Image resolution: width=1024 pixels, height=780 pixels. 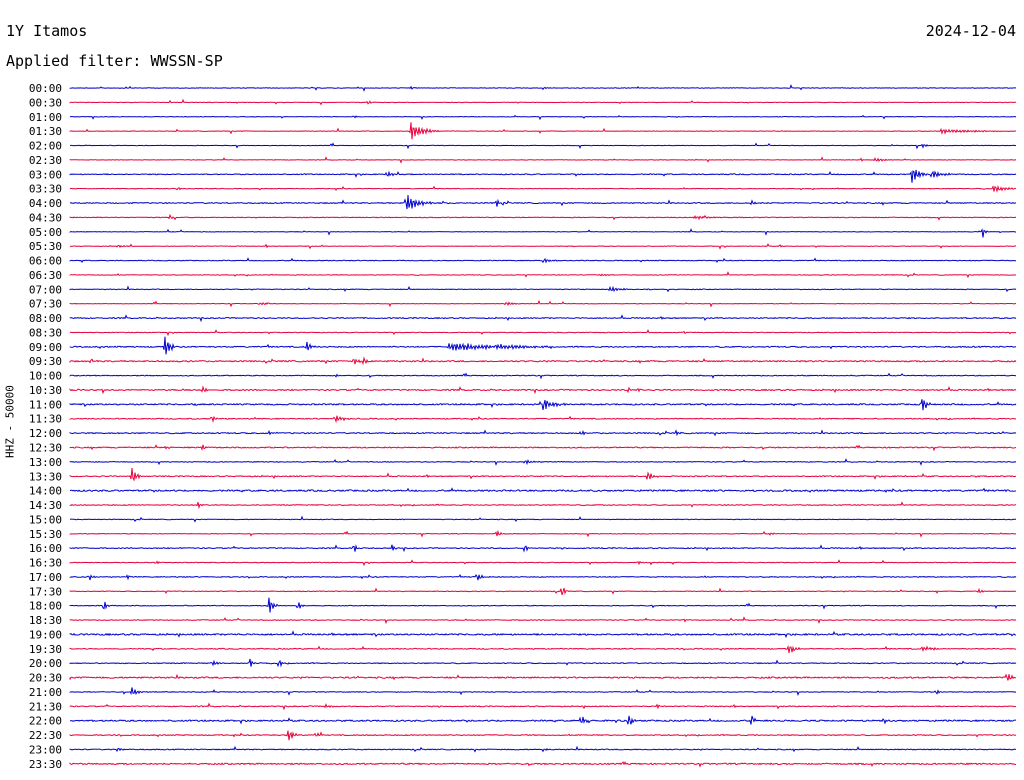 I want to click on station-title: 1Y Itamos, so click(x=47, y=31).